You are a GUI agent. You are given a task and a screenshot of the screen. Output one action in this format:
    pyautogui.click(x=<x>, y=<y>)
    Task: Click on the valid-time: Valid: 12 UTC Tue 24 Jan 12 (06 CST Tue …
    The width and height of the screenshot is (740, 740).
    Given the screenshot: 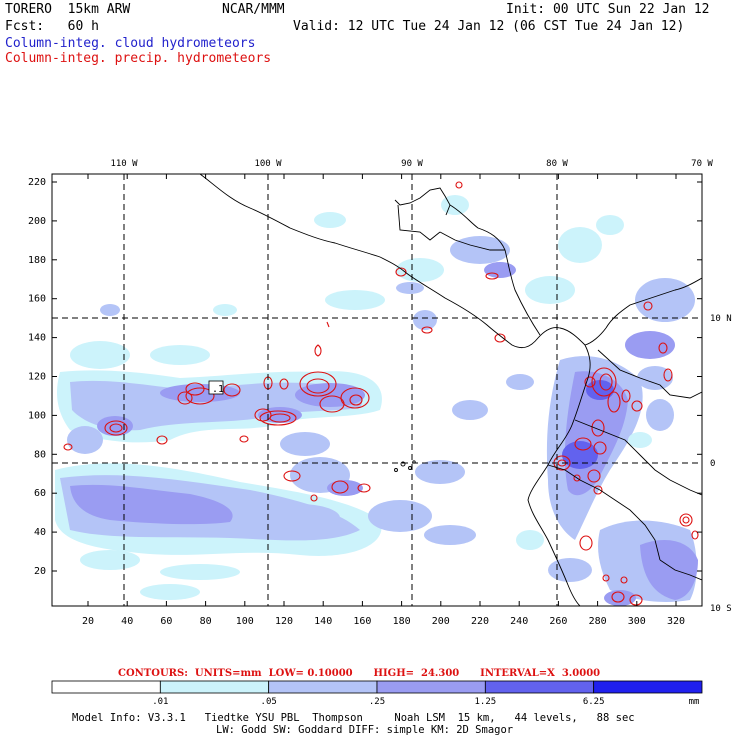 What is the action you would take?
    pyautogui.click(x=489, y=26)
    